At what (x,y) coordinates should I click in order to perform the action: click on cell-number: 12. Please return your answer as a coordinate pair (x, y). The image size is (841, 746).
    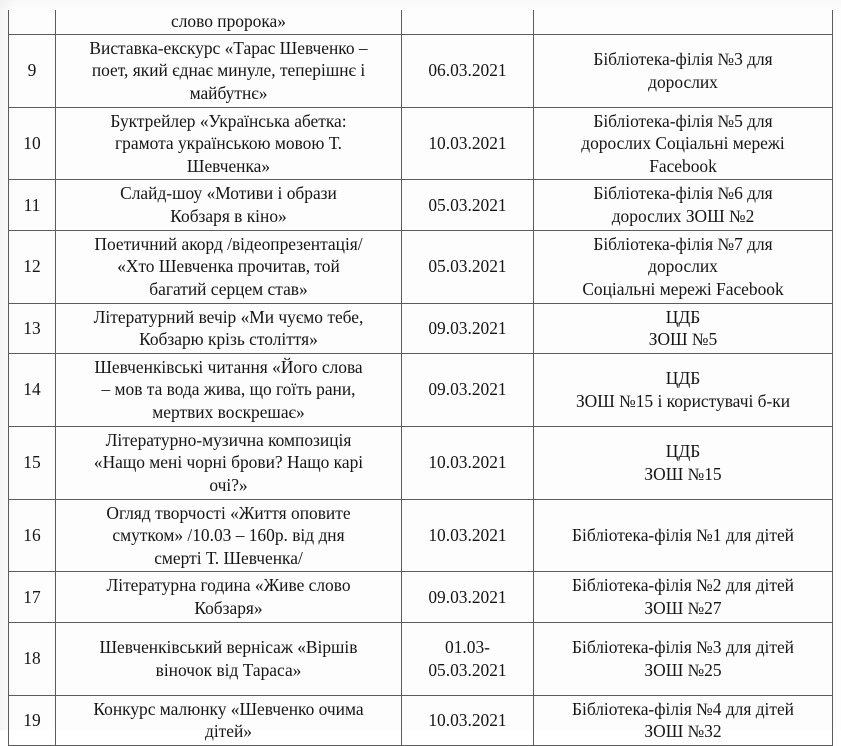
    Looking at the image, I should click on (32, 266).